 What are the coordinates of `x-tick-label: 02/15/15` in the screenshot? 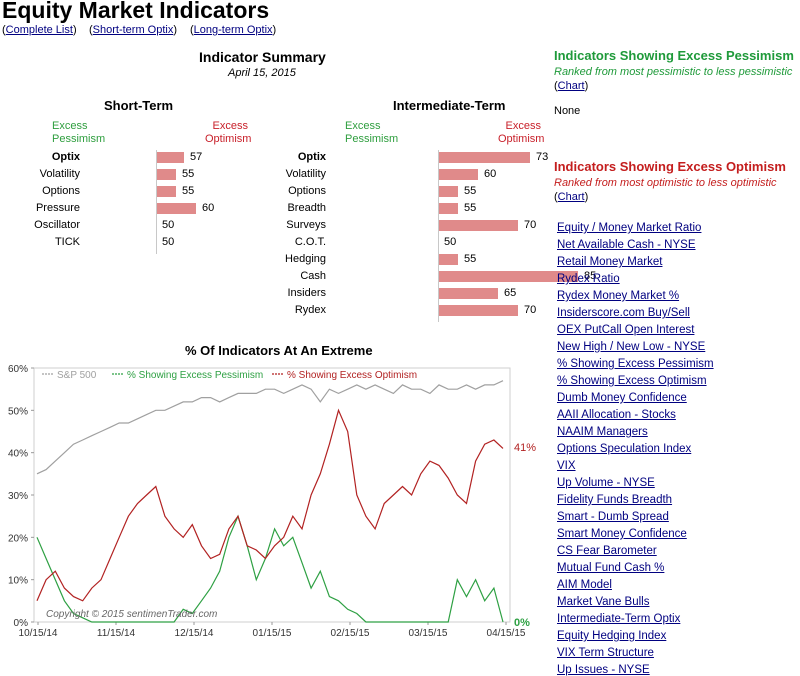 It's located at (350, 633).